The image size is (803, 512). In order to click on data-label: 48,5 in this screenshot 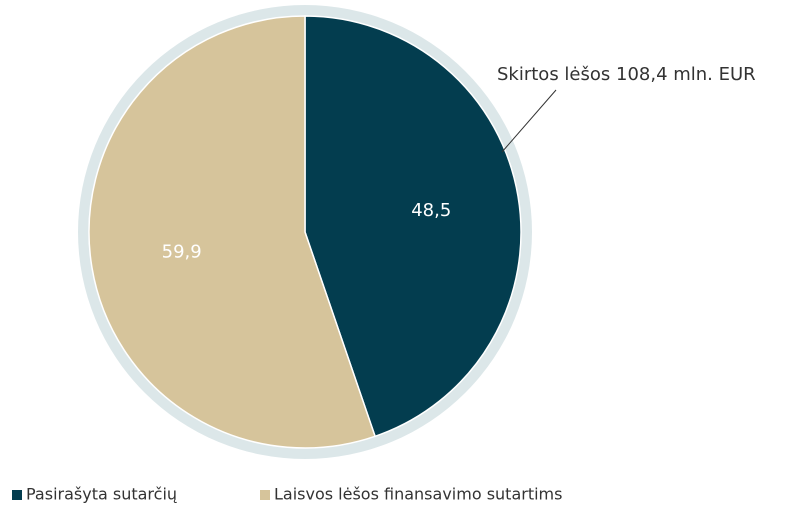, I will do `click(431, 210)`.